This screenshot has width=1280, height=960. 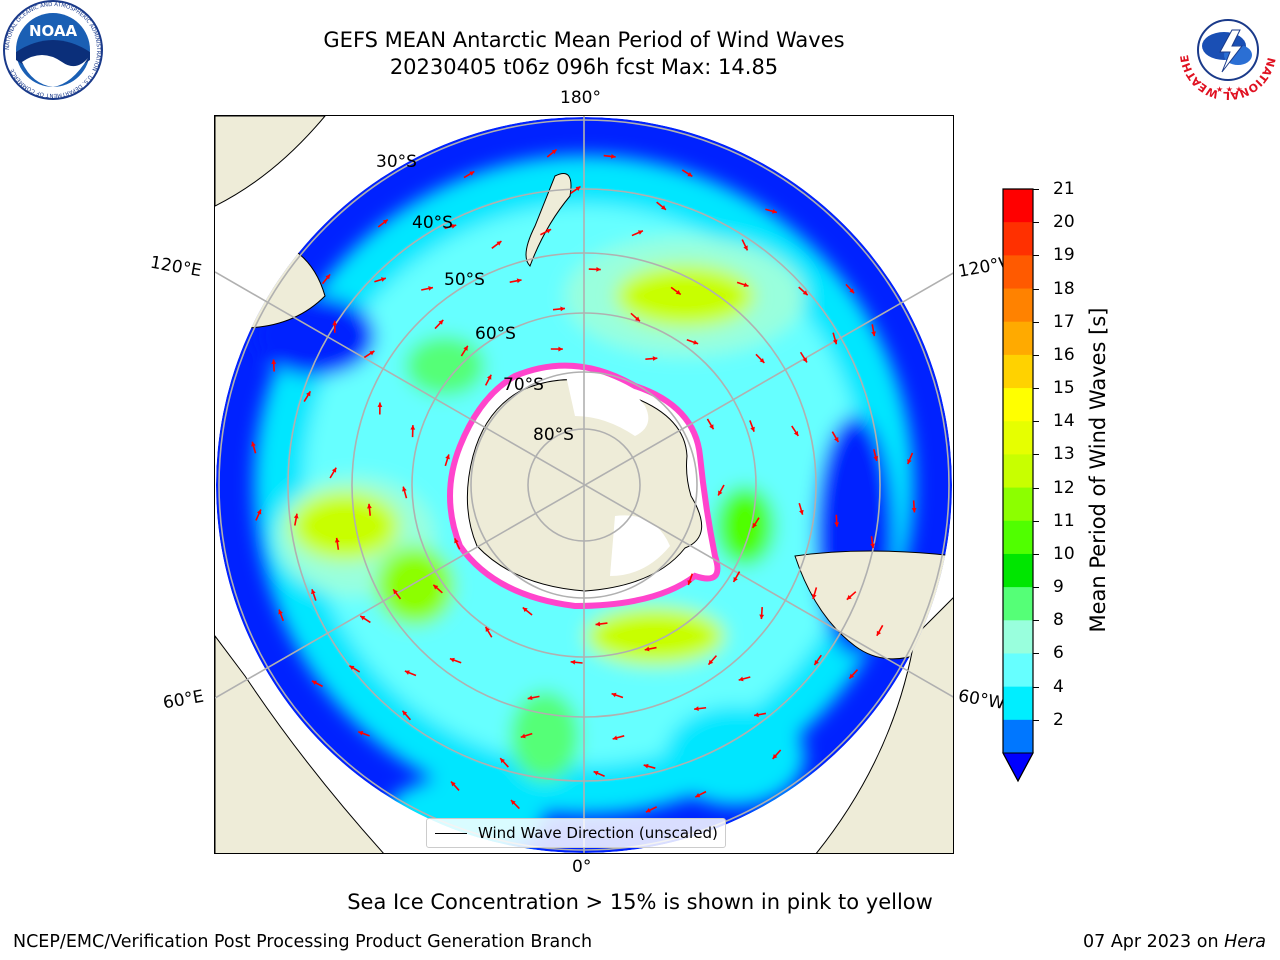 I want to click on weddell-ice-shelf, so click(x=640, y=545).